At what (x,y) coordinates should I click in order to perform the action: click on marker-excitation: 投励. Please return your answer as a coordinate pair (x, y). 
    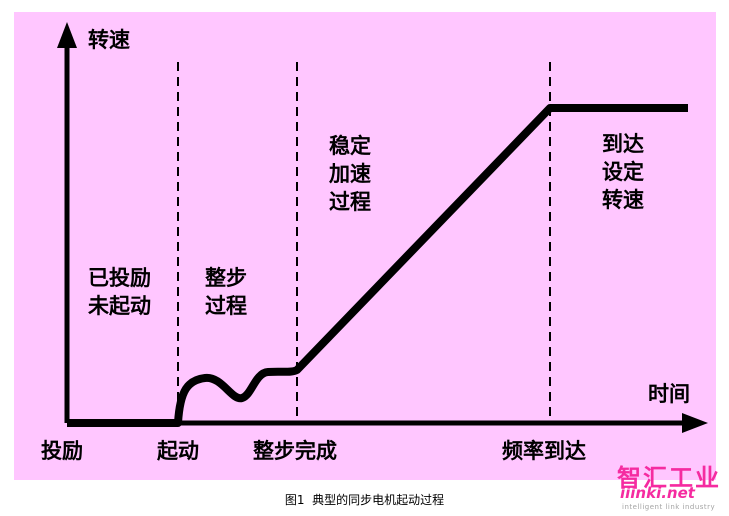
    Looking at the image, I should click on (62, 451).